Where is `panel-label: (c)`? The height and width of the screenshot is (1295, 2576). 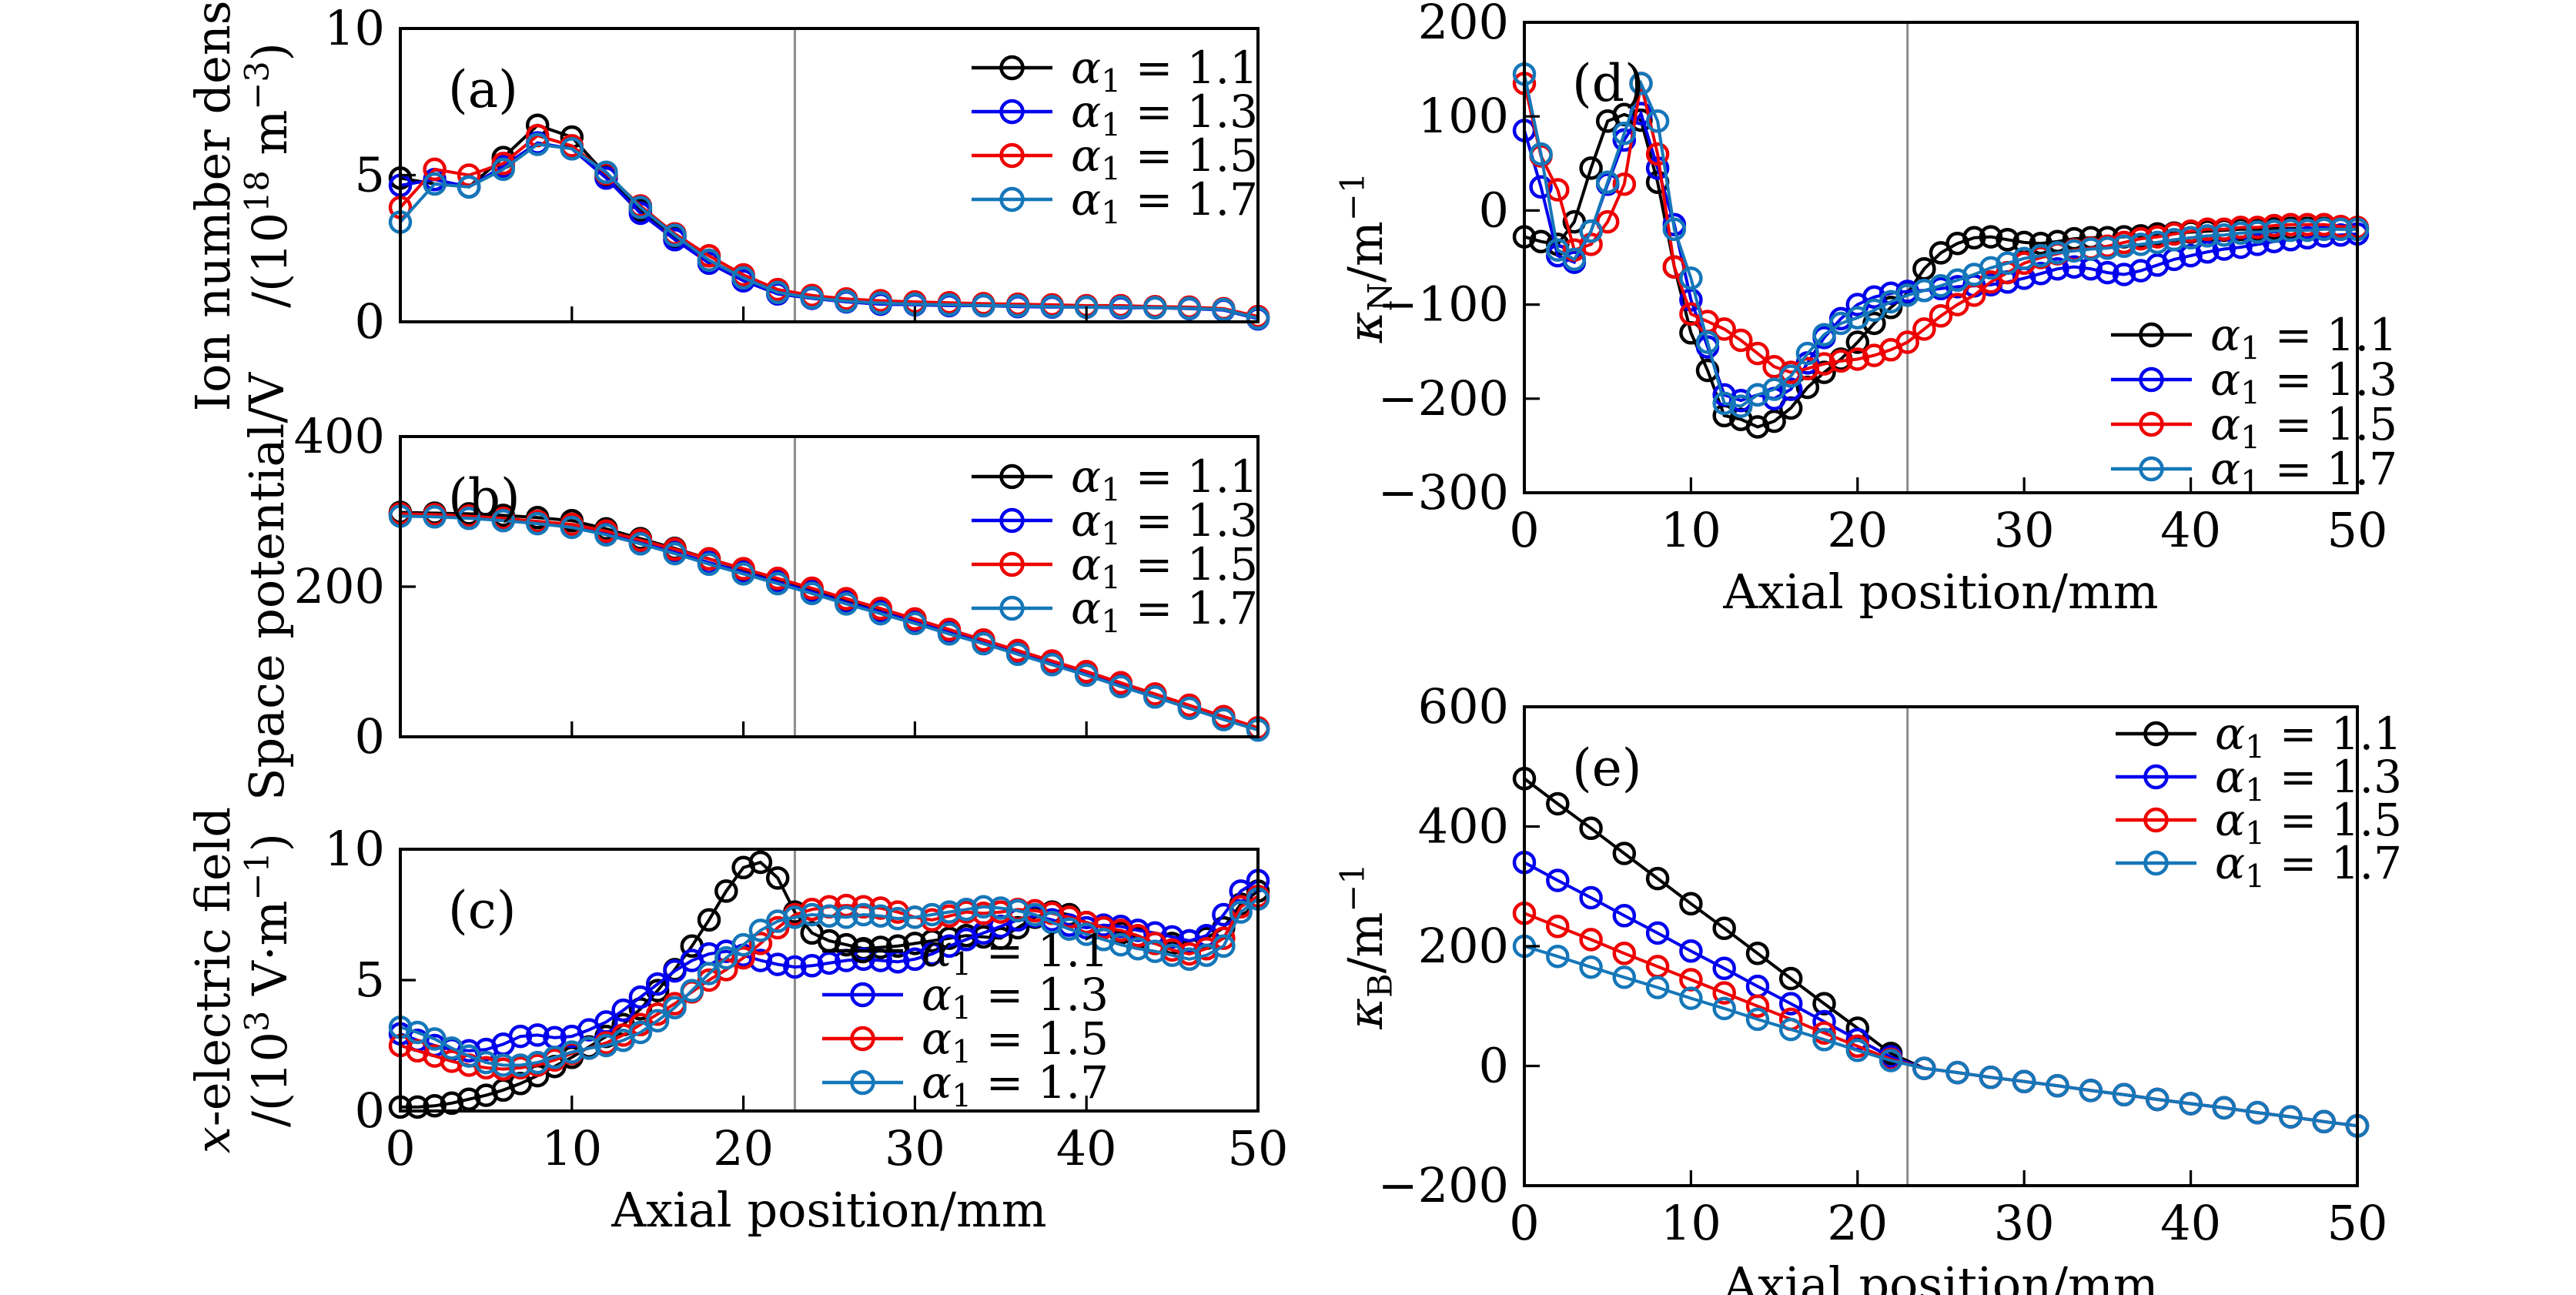
panel-label: (c) is located at coordinates (482, 910).